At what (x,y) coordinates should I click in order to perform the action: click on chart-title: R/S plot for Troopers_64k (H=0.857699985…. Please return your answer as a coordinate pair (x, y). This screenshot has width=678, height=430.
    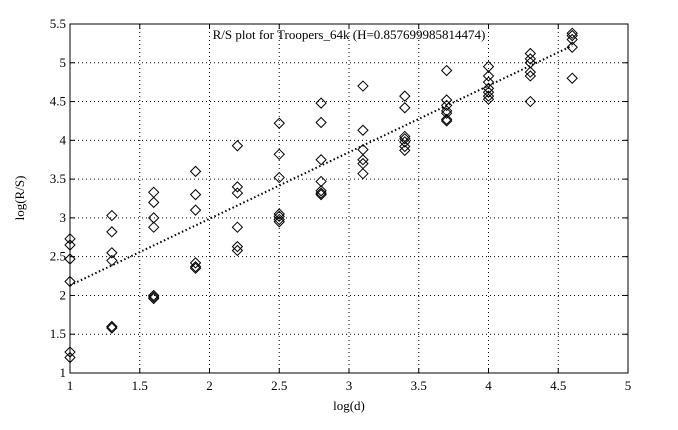
    Looking at the image, I should click on (349, 34).